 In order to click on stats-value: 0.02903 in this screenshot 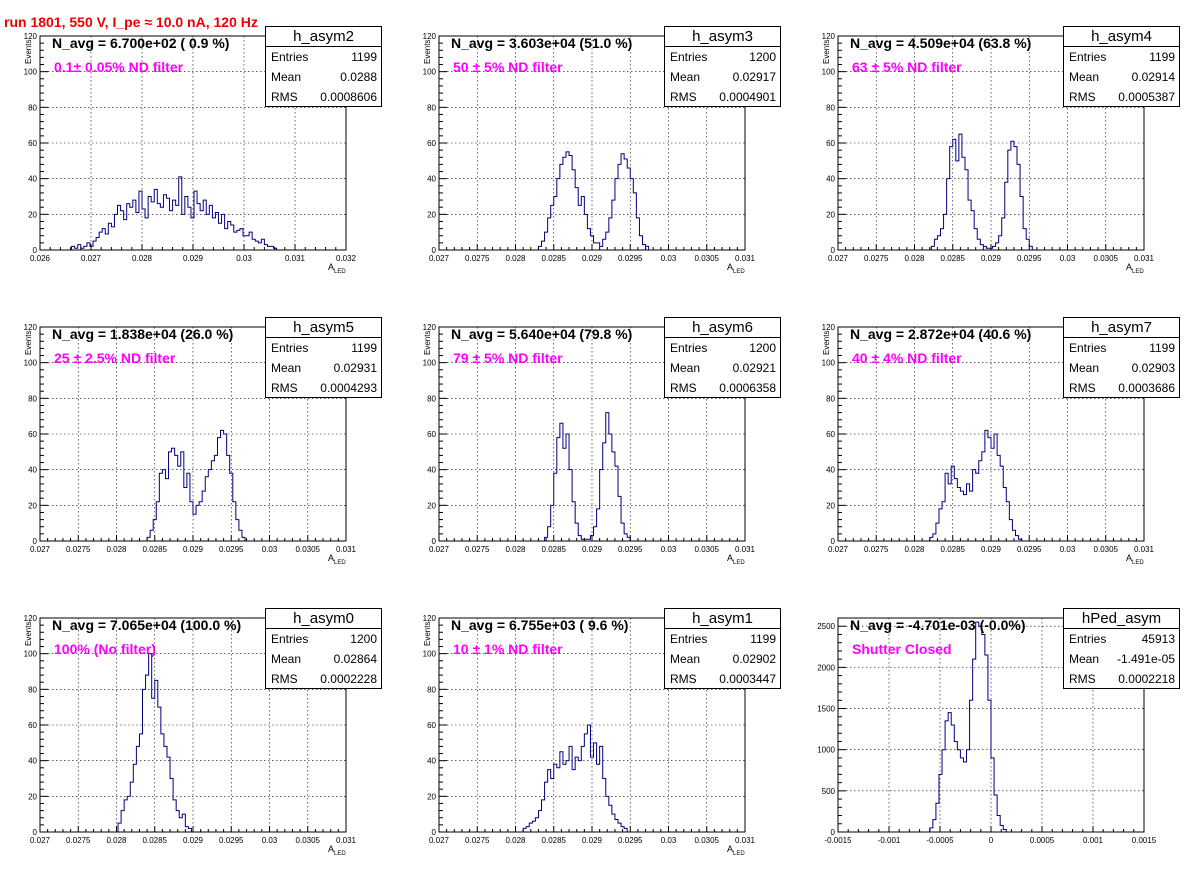, I will do `click(1153, 368)`.